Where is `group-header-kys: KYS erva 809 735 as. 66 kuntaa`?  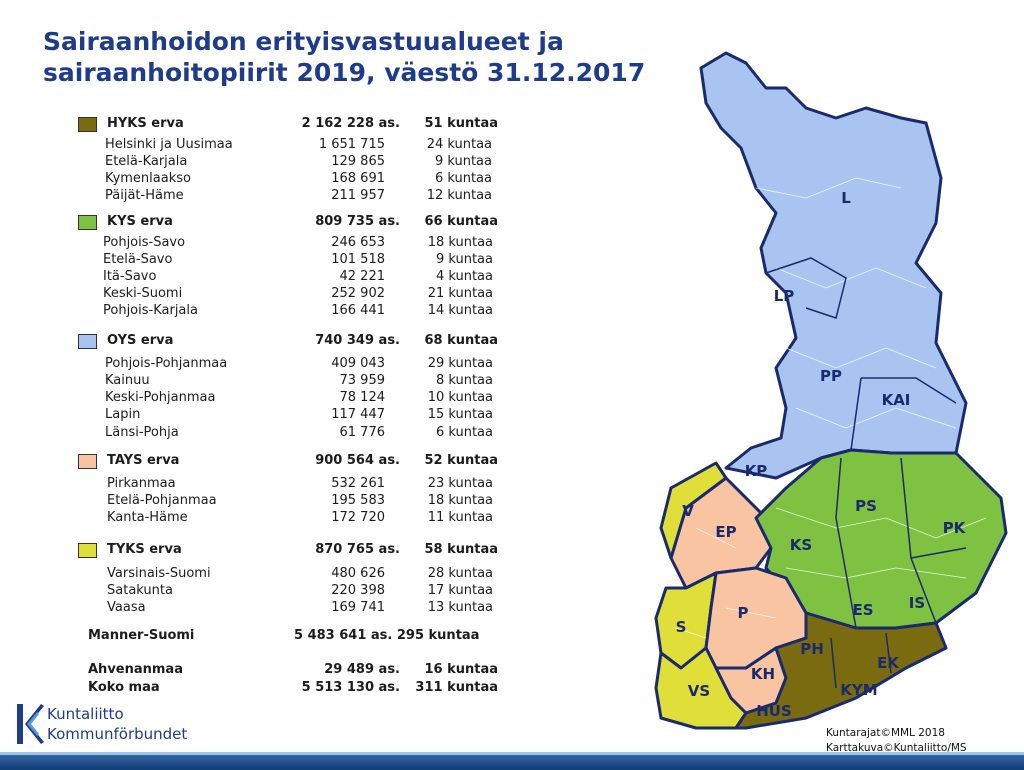 group-header-kys: KYS erva 809 735 as. 66 kuntaa is located at coordinates (293, 222).